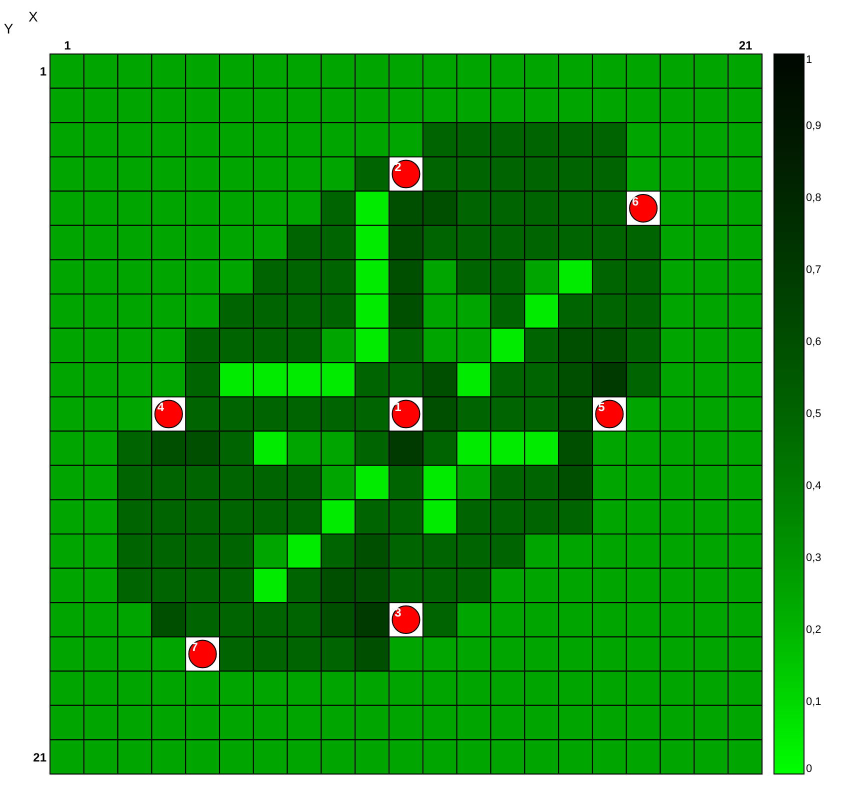 The height and width of the screenshot is (789, 843). Describe the element at coordinates (9, 28) in the screenshot. I see `y-axis-title: Y` at that location.